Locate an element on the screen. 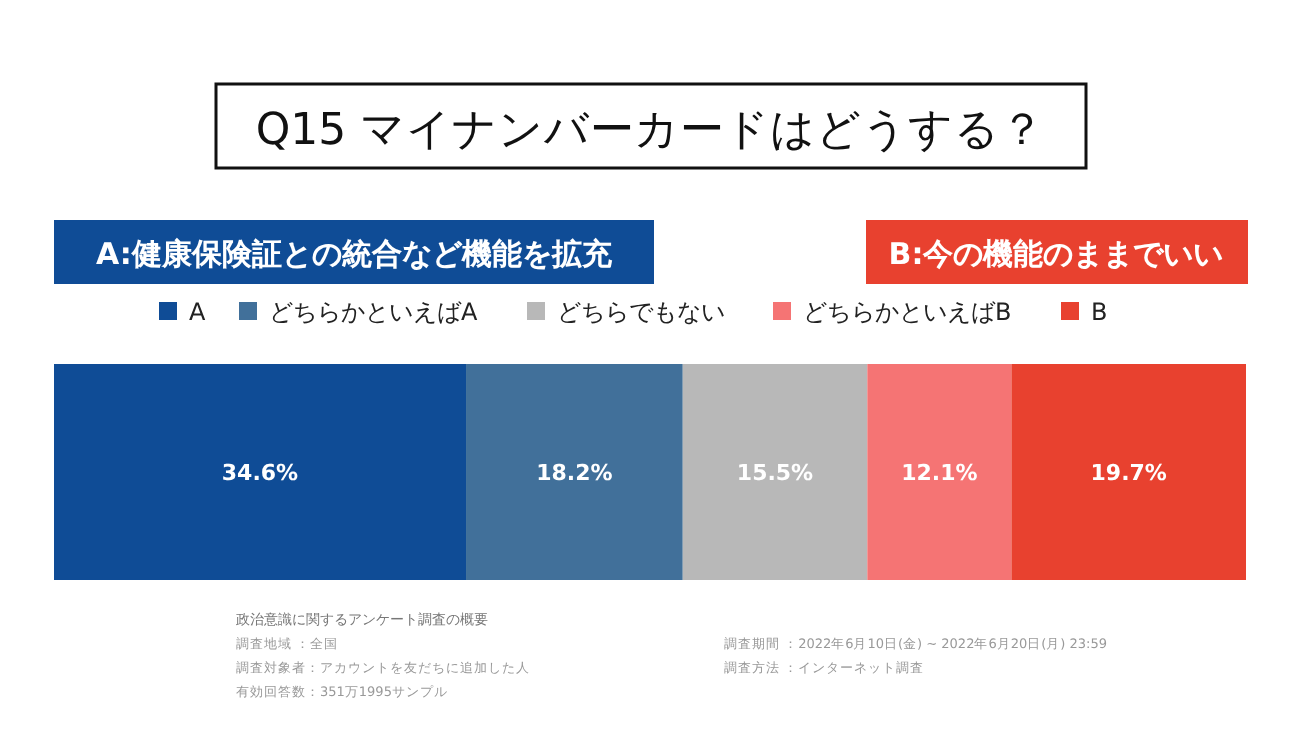  legend-label: どちらかといえばB is located at coordinates (907, 312).